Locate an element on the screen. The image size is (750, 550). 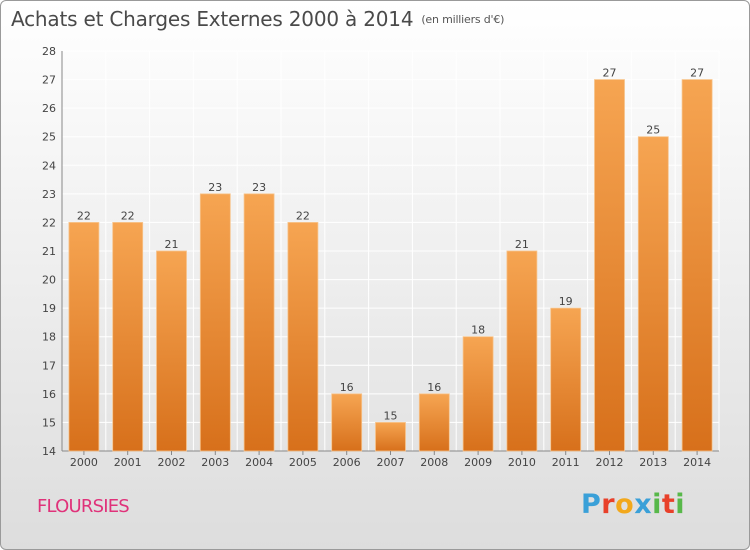
y-tick-label: 20 is located at coordinates (49, 280).